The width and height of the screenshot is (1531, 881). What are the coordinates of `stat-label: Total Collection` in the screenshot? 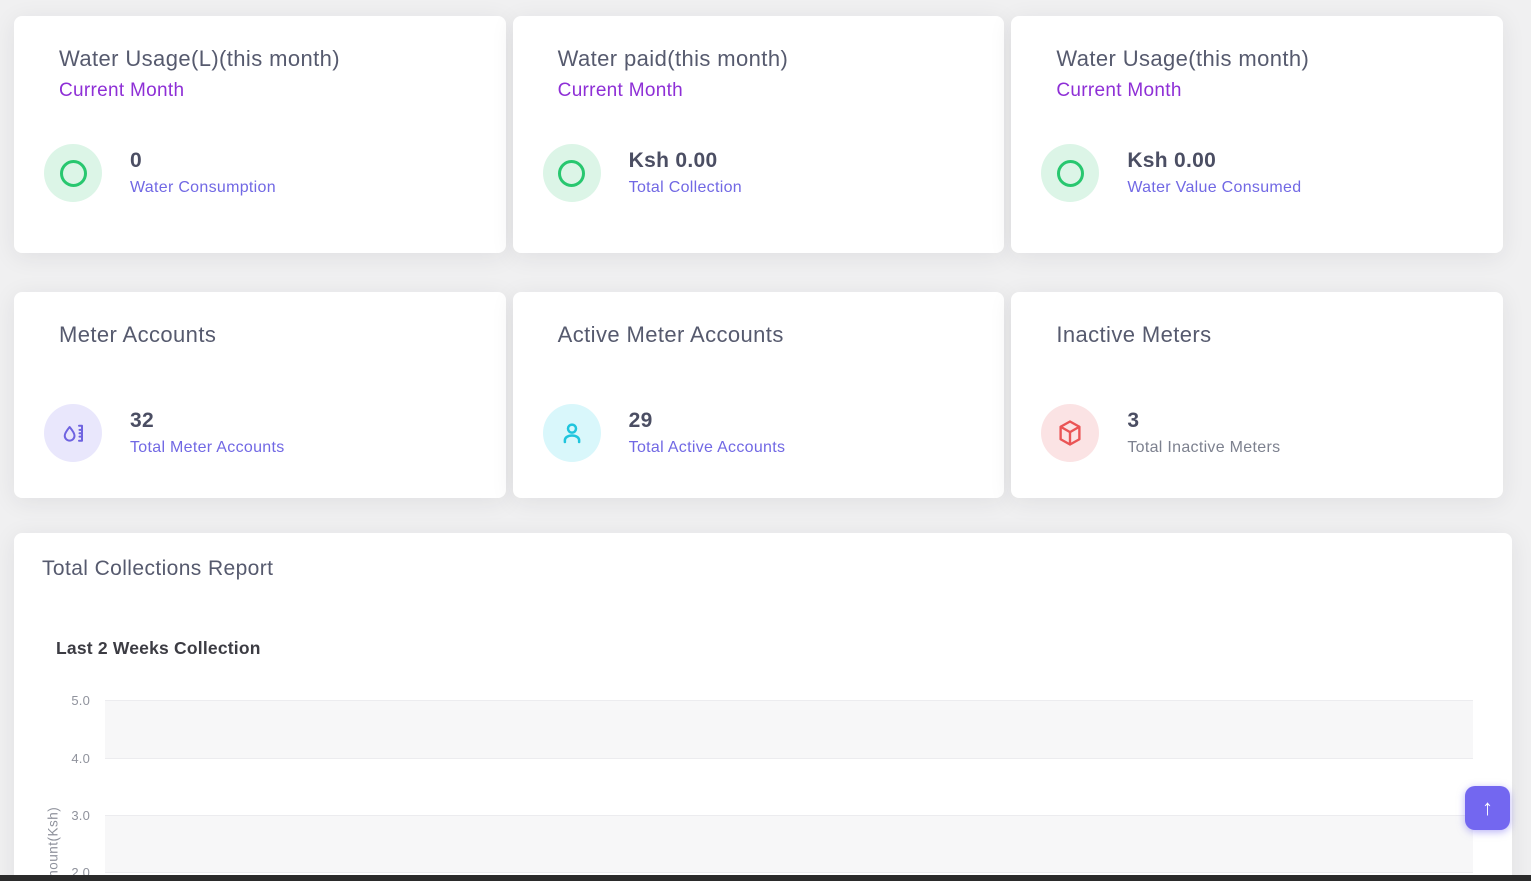 It's located at (685, 187).